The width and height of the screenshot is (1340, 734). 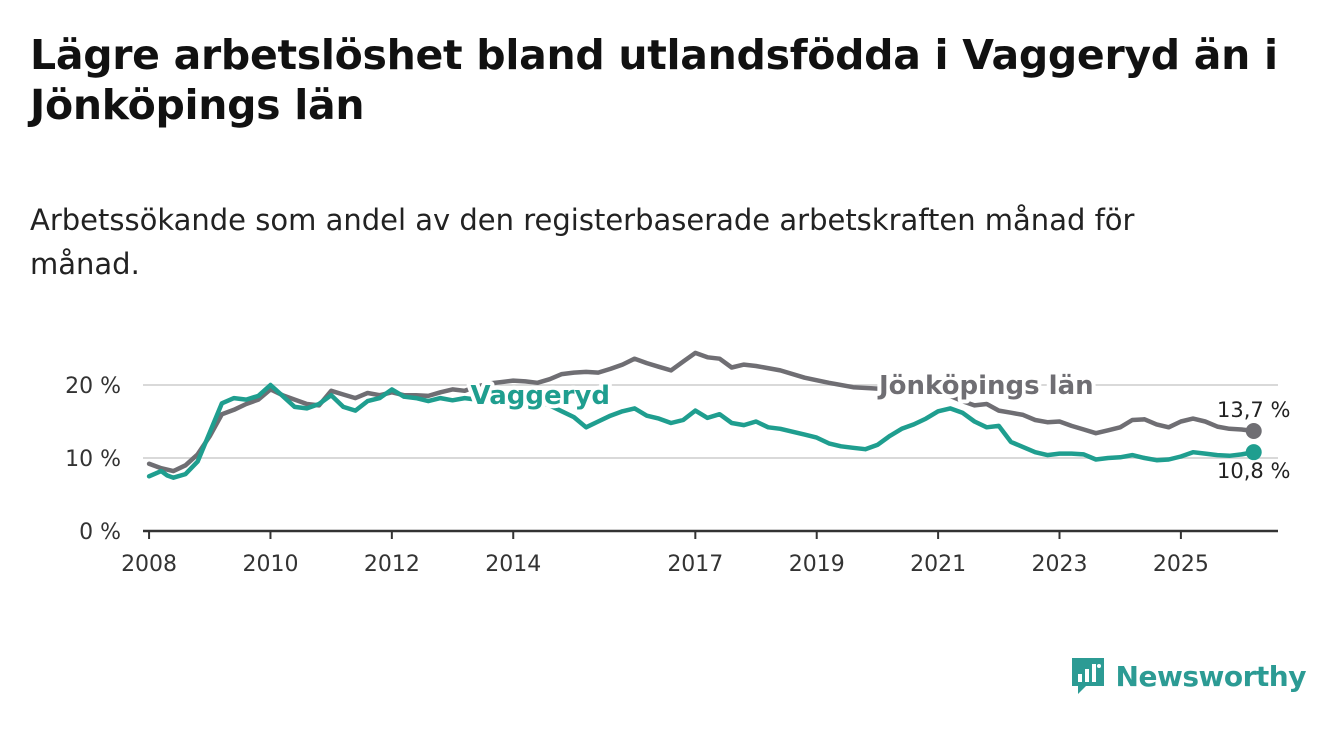 What do you see at coordinates (1059, 564) in the screenshot?
I see `x-tick-label: 2023` at bounding box center [1059, 564].